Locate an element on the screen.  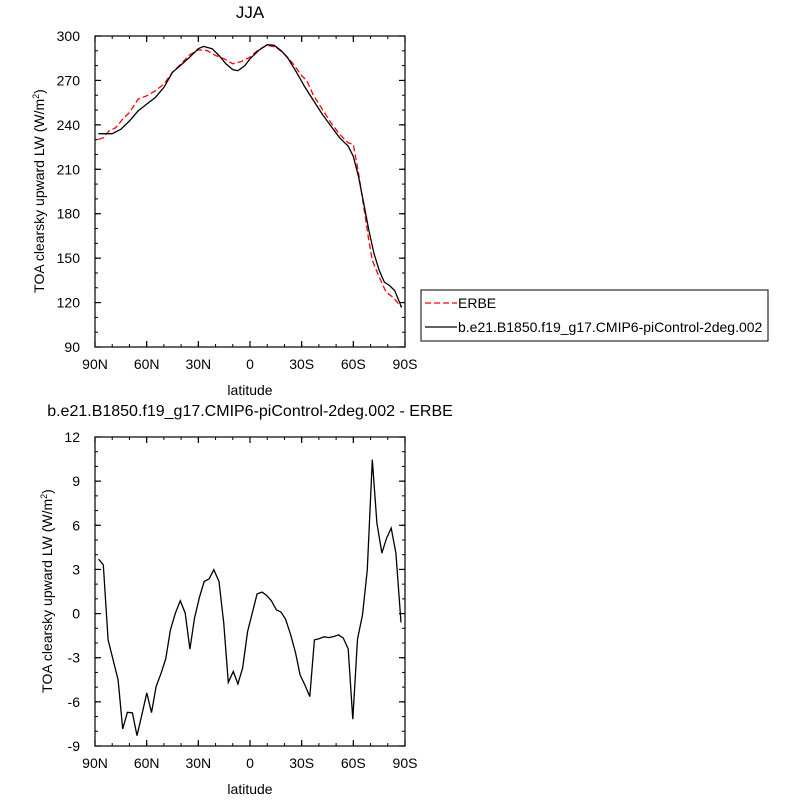
top-y-tick-label: 150 is located at coordinates (69, 258).